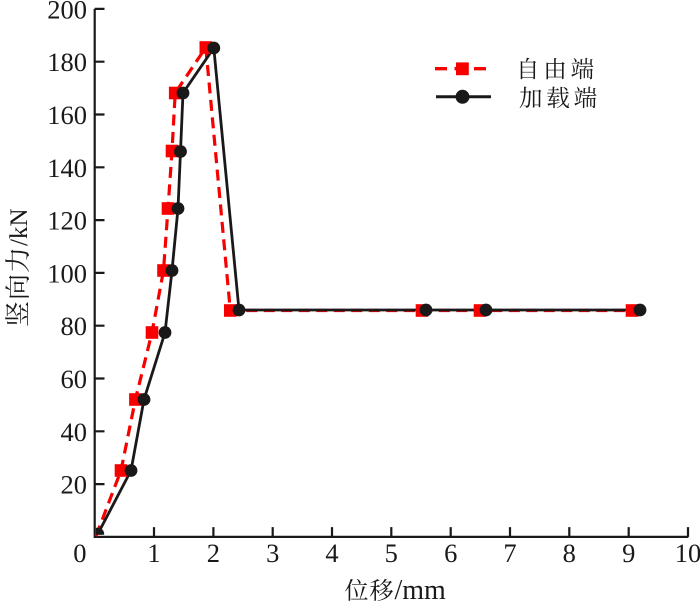 The image size is (700, 602). What do you see at coordinates (213, 553) in the screenshot?
I see `svg-text: 2` at bounding box center [213, 553].